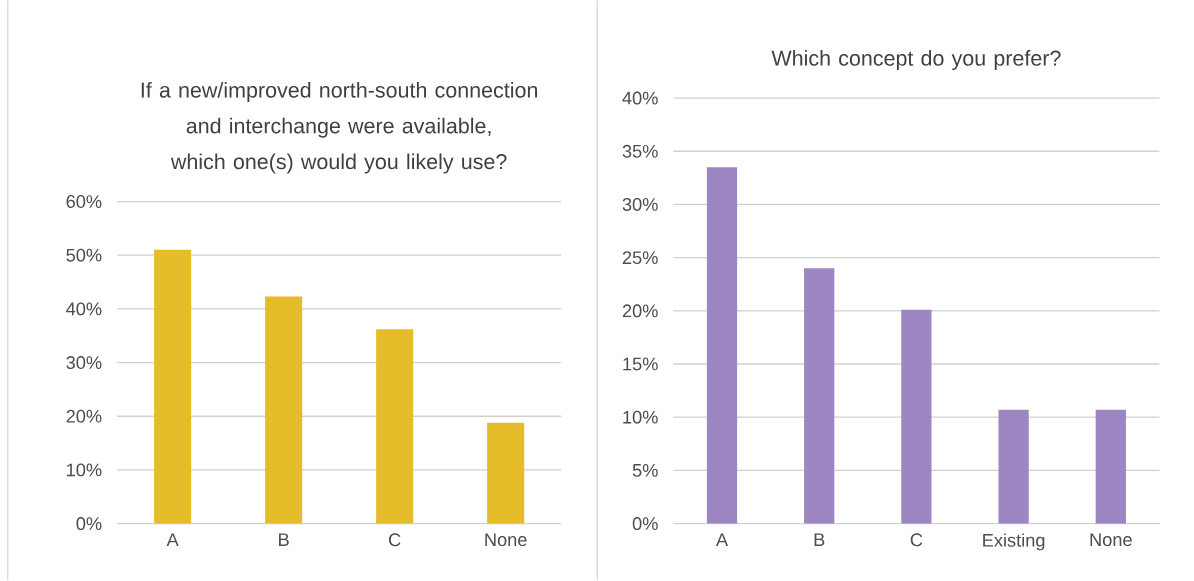 Image resolution: width=1194 pixels, height=581 pixels. I want to click on y-tick-label: 5%, so click(645, 470).